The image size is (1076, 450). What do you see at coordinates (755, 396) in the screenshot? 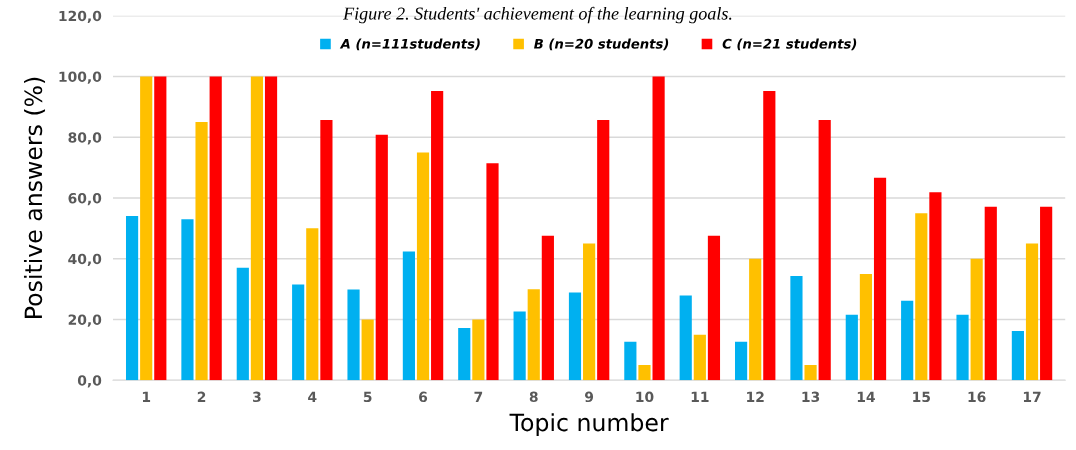
I see `x-tick-label: 12` at bounding box center [755, 396].